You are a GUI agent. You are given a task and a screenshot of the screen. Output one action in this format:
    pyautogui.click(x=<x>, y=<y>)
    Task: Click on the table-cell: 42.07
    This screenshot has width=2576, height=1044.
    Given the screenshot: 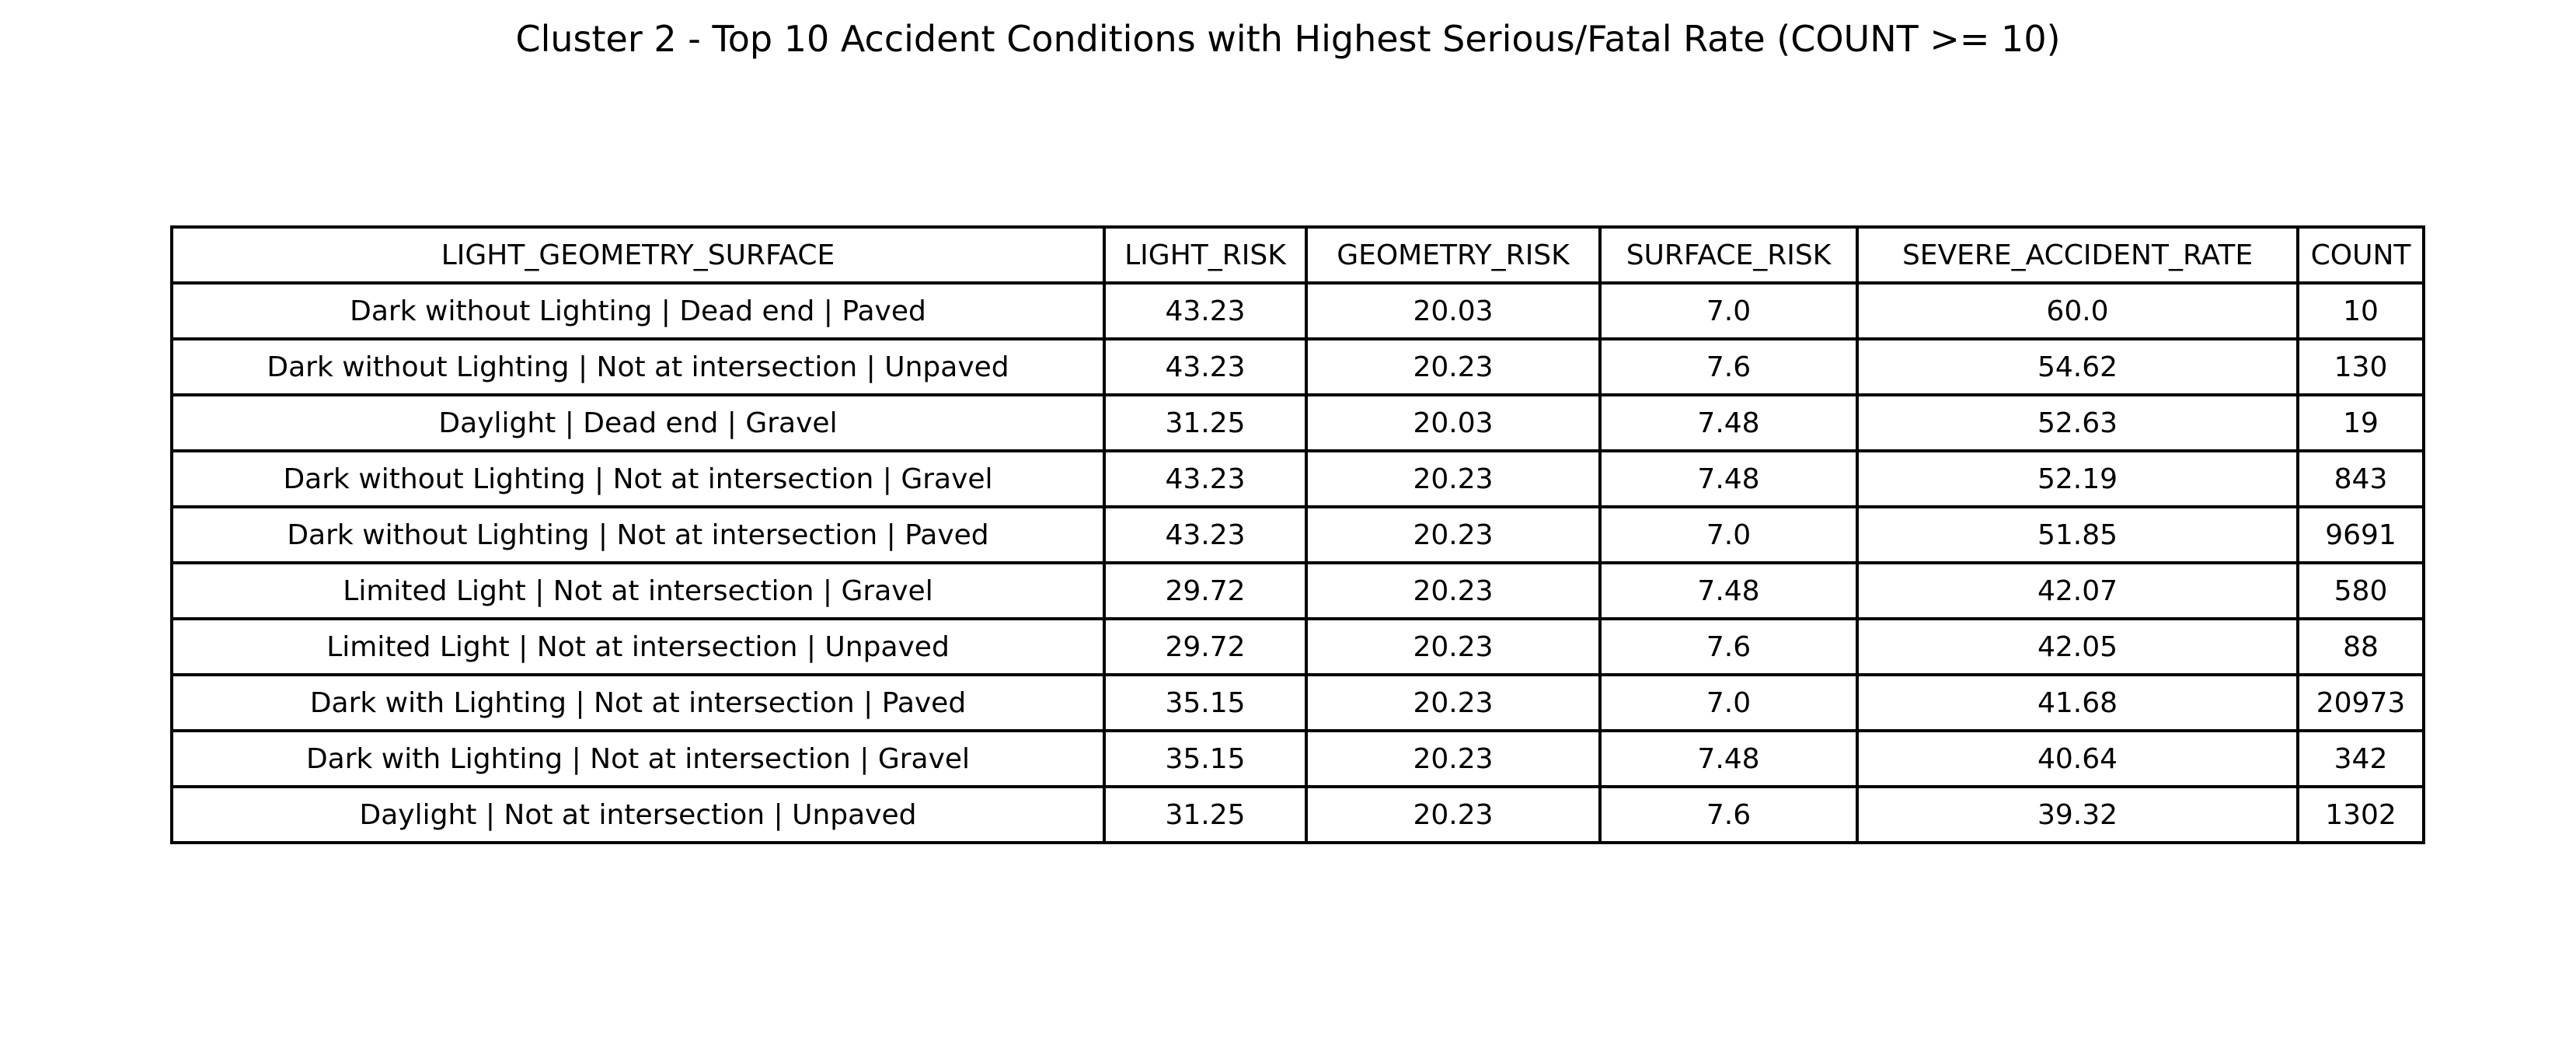 What is the action you would take?
    pyautogui.click(x=2077, y=590)
    